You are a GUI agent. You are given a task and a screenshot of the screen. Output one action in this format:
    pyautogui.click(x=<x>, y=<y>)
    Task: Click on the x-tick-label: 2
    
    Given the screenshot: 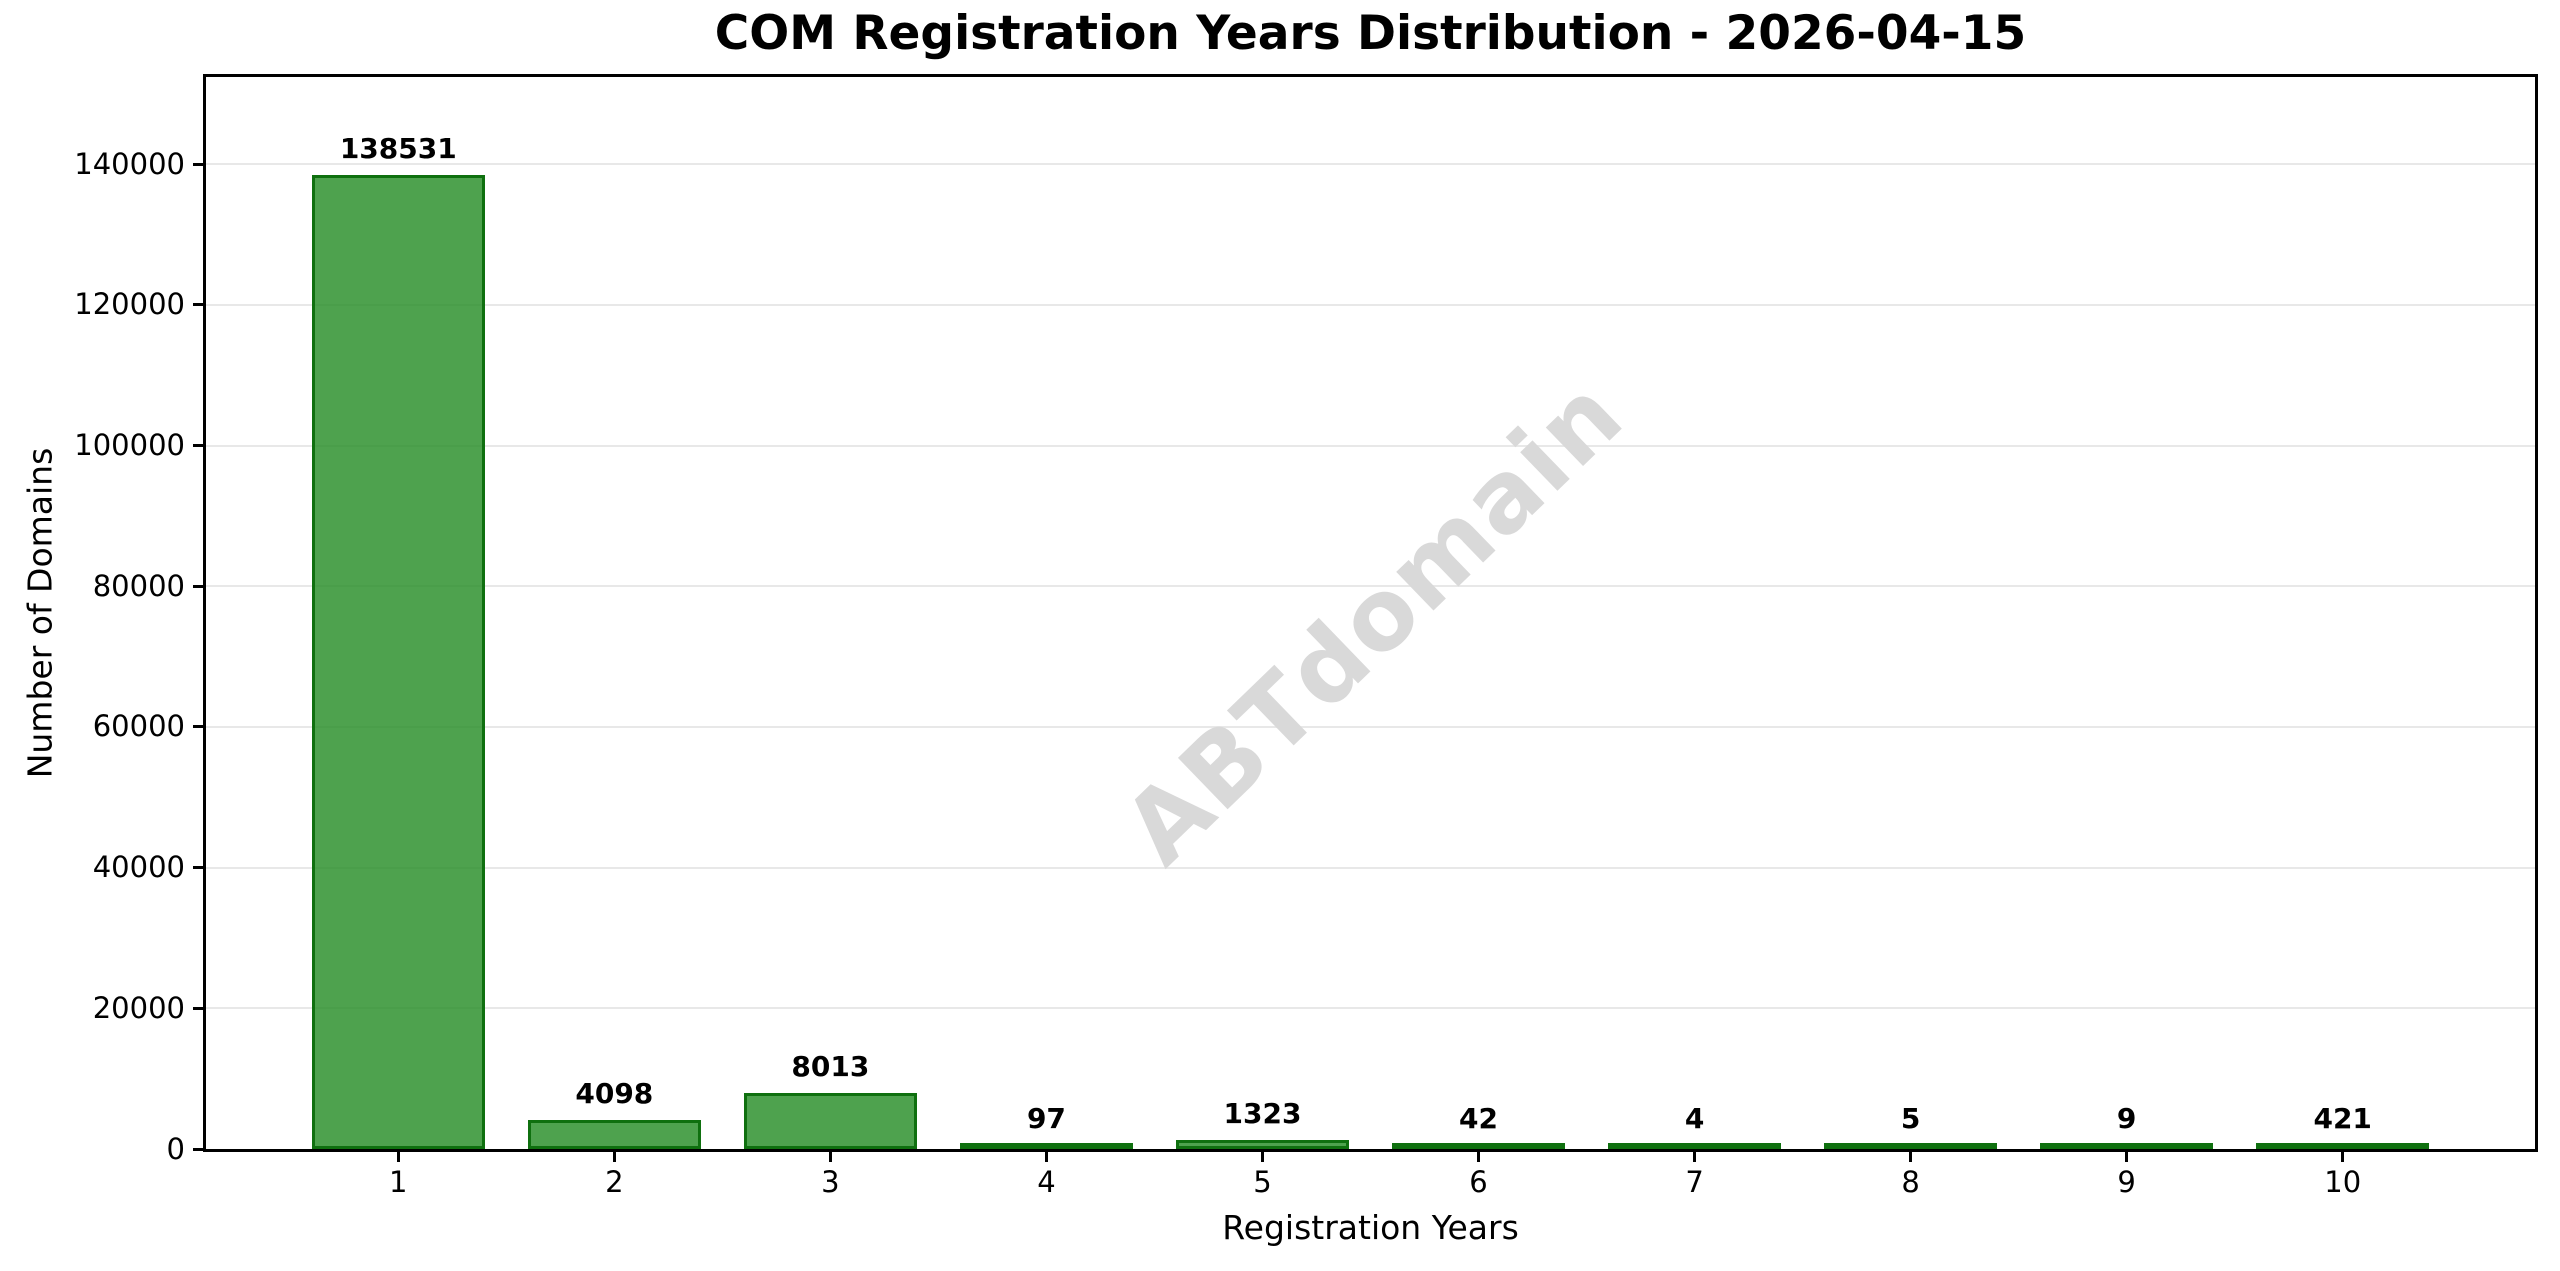 What is the action you would take?
    pyautogui.click(x=614, y=1182)
    